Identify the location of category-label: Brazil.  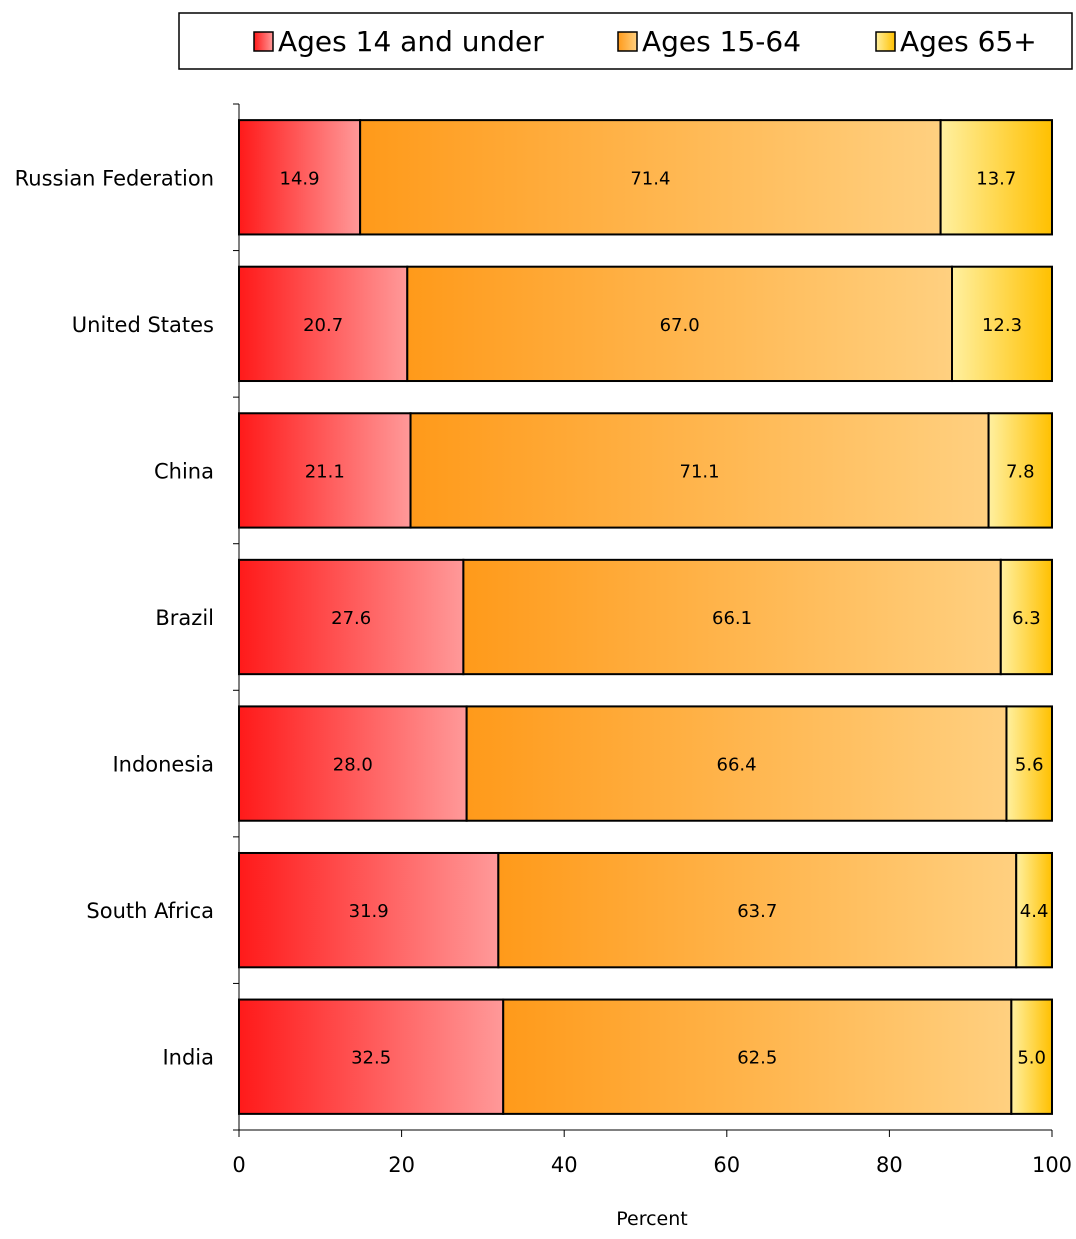
(184, 618).